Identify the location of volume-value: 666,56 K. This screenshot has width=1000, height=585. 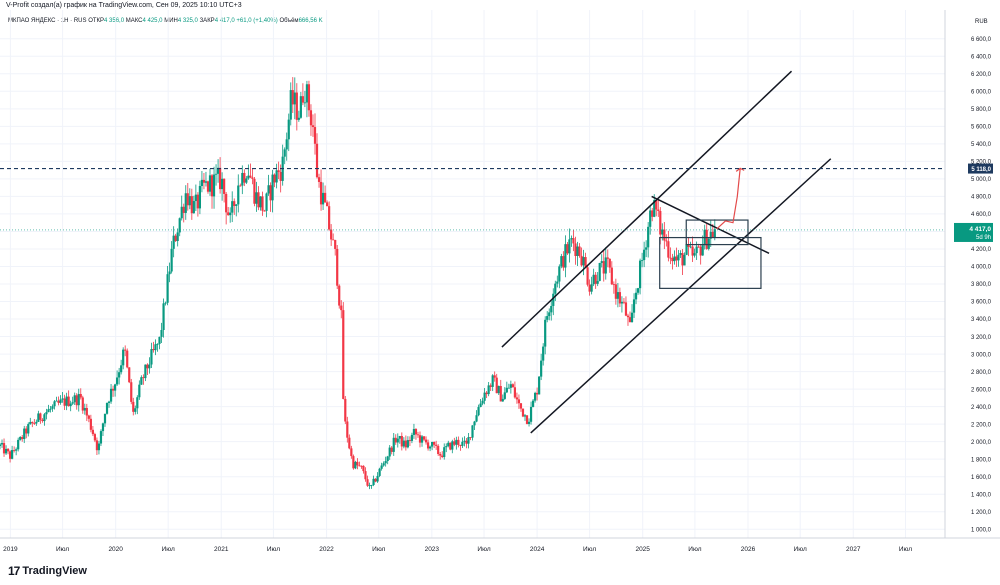
(310, 21).